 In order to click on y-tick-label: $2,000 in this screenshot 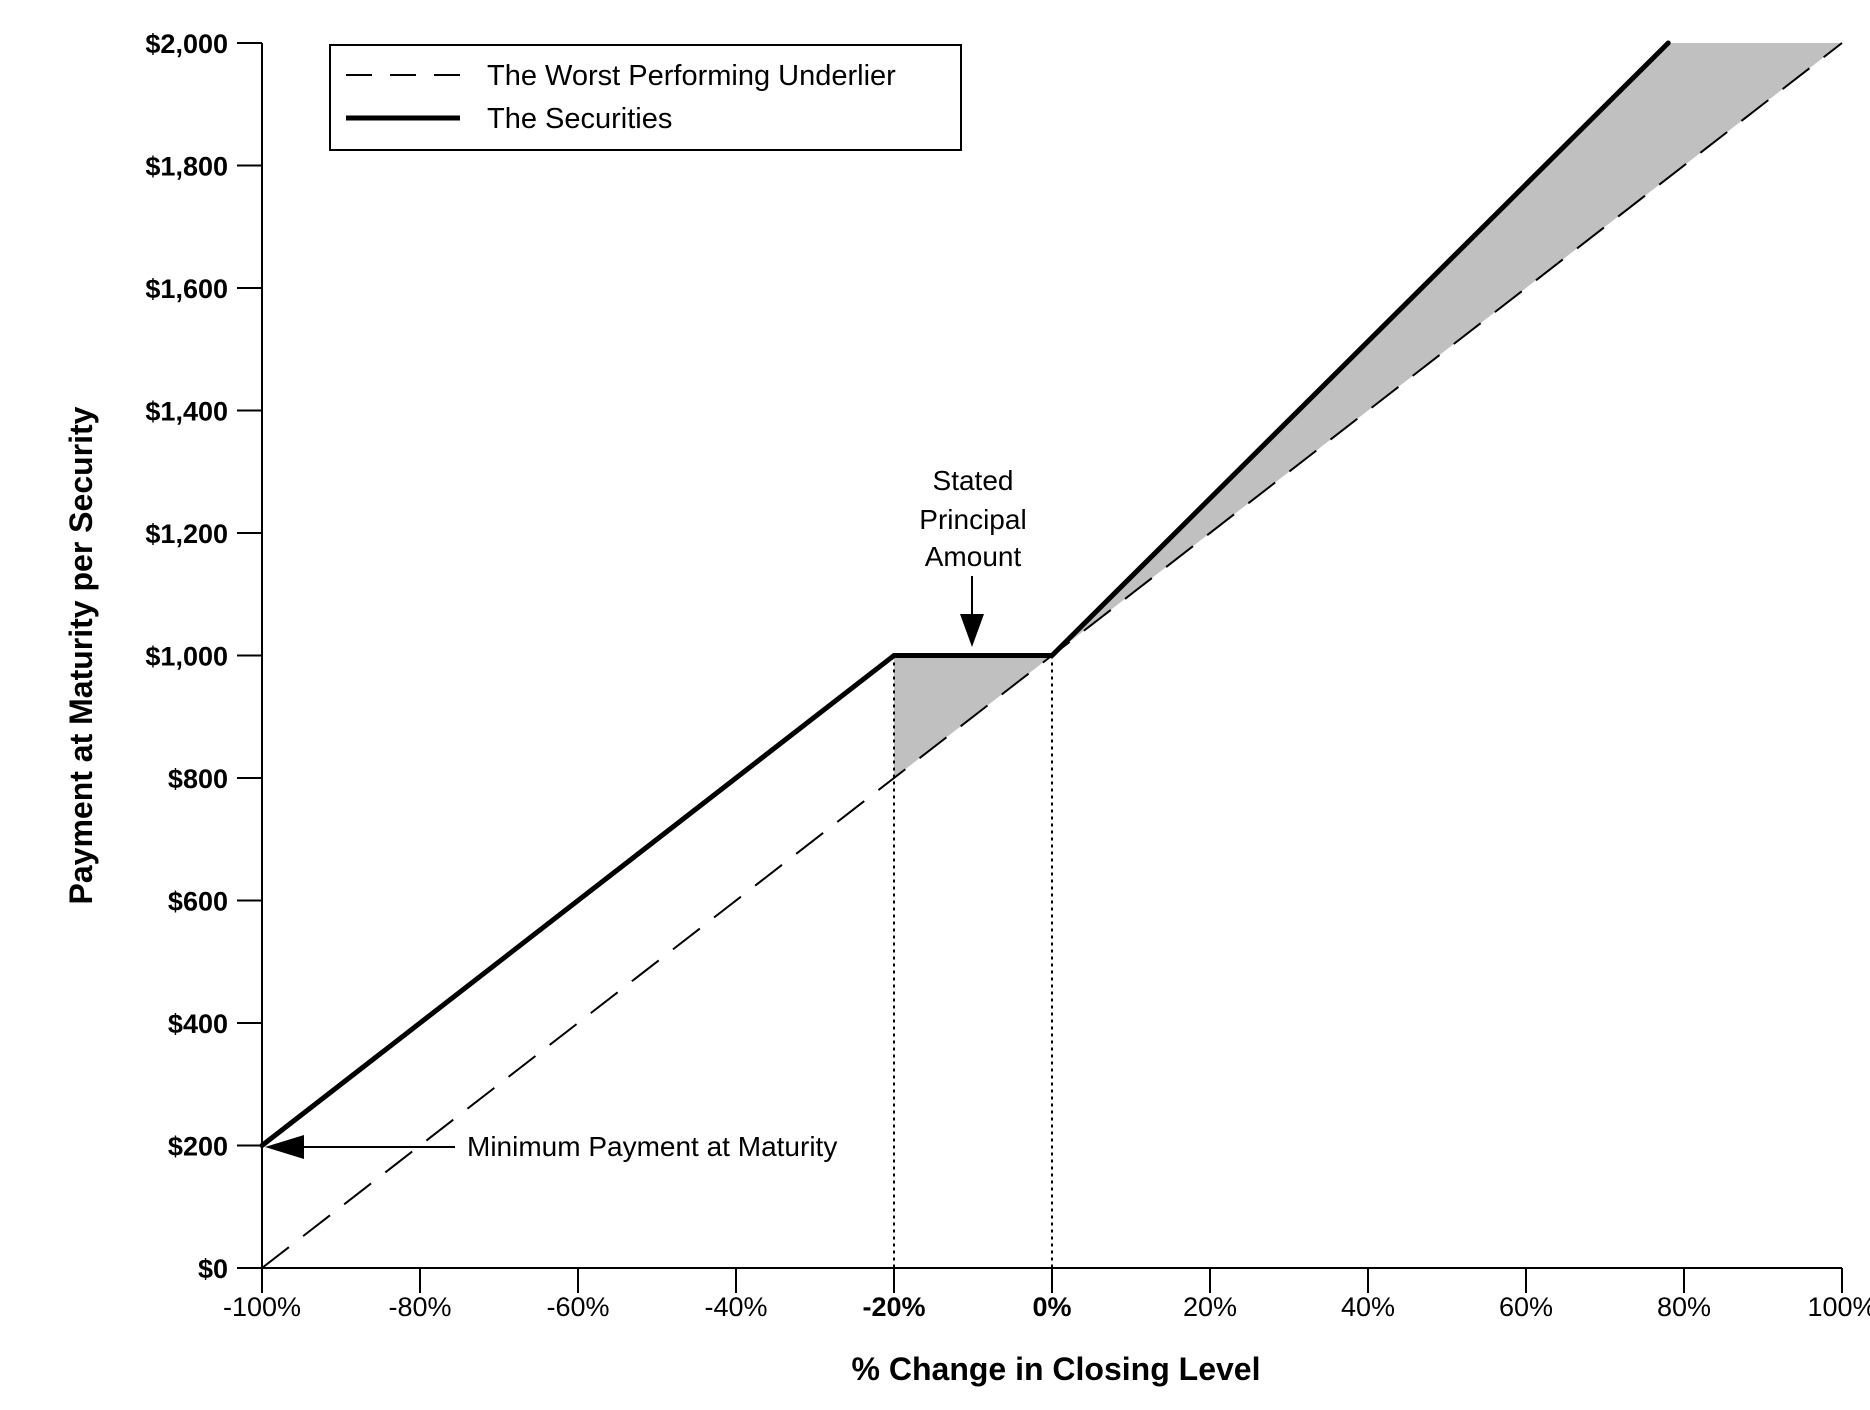, I will do `click(186, 44)`.